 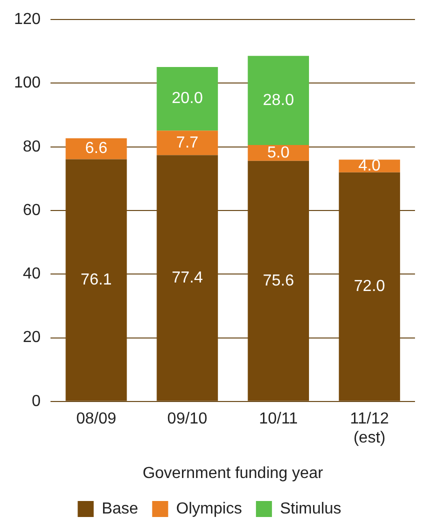 I want to click on data-label: 77.4, so click(x=187, y=277).